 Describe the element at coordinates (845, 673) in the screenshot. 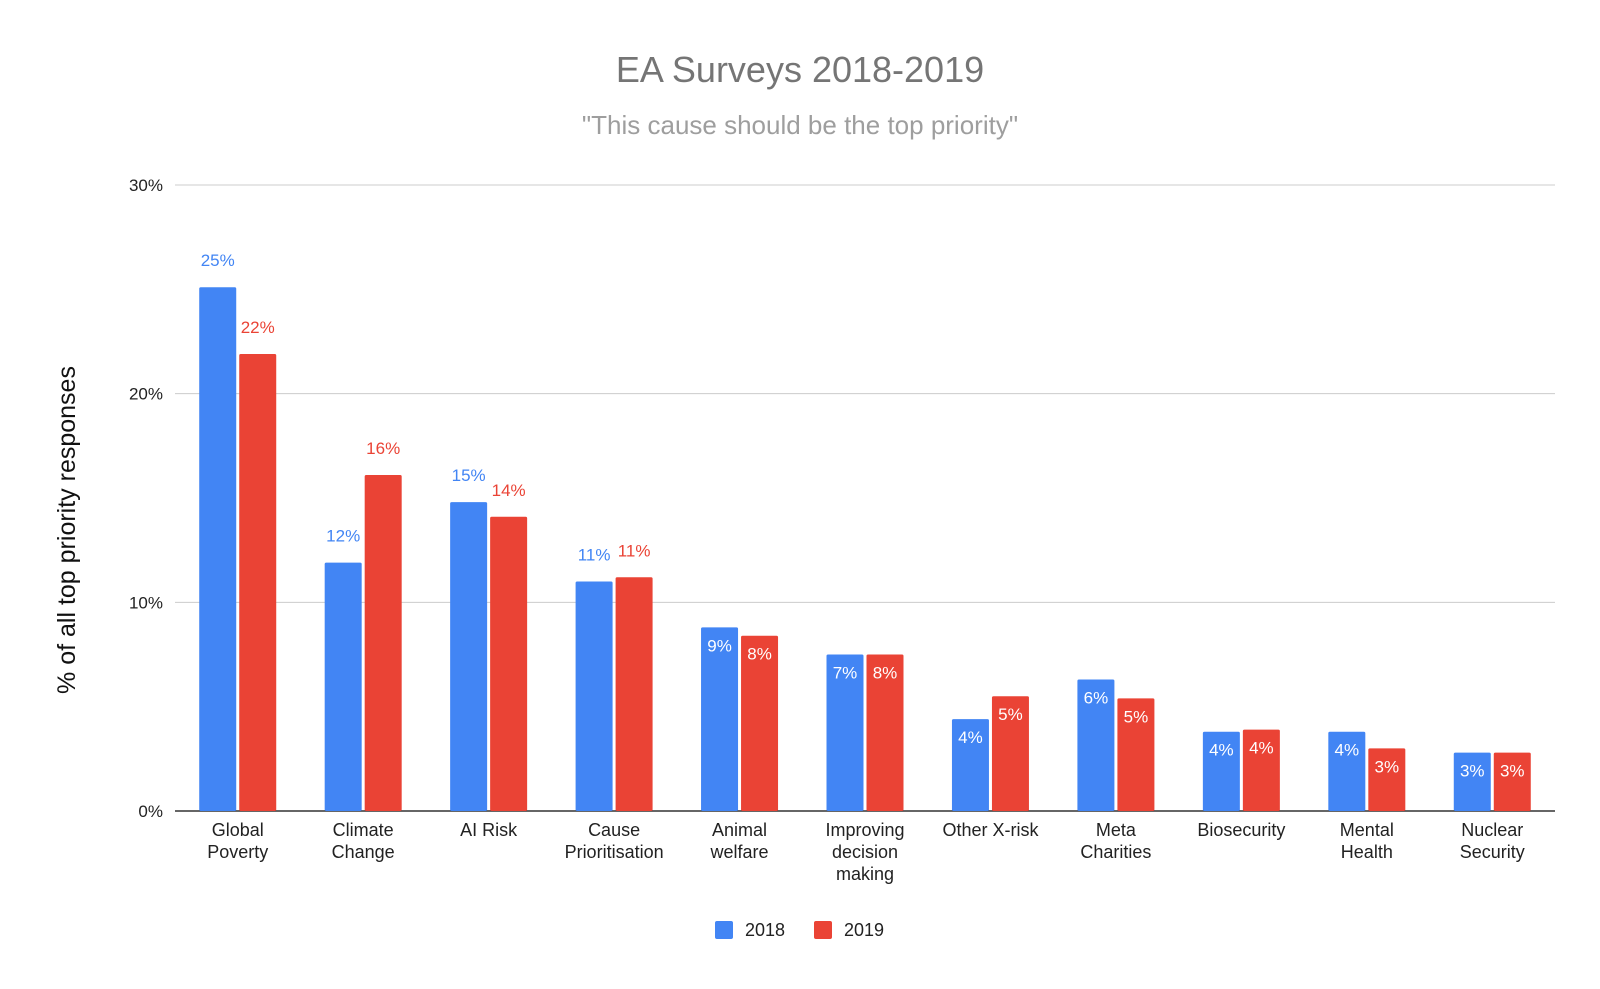

I see `data-label-2018: 7%` at that location.